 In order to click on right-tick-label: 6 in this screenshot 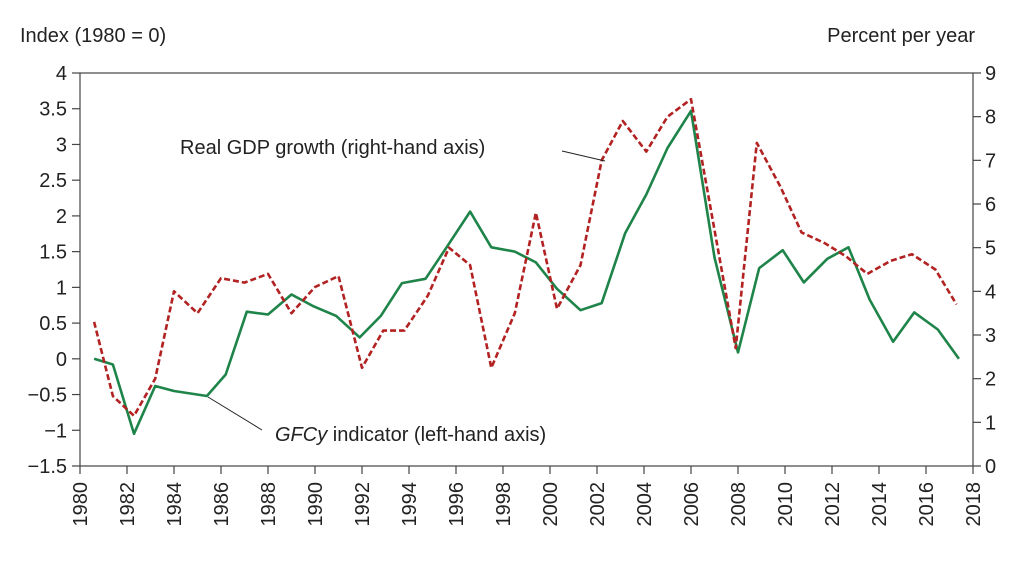, I will do `click(990, 205)`.